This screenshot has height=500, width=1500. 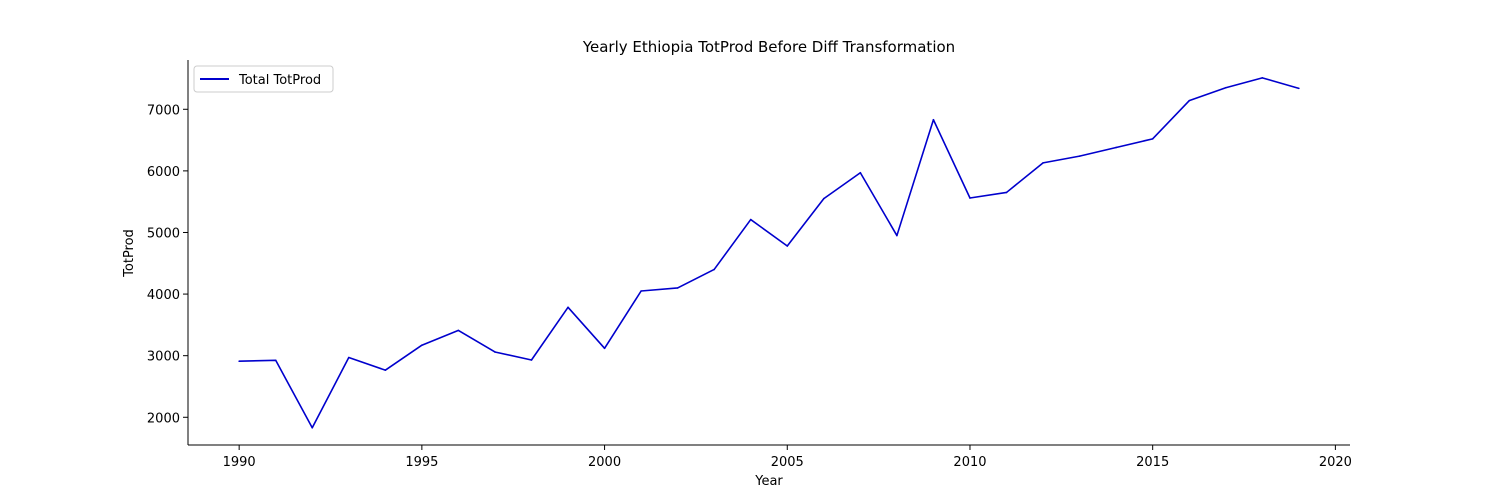 What do you see at coordinates (604, 462) in the screenshot?
I see `x-tick-label: 2000` at bounding box center [604, 462].